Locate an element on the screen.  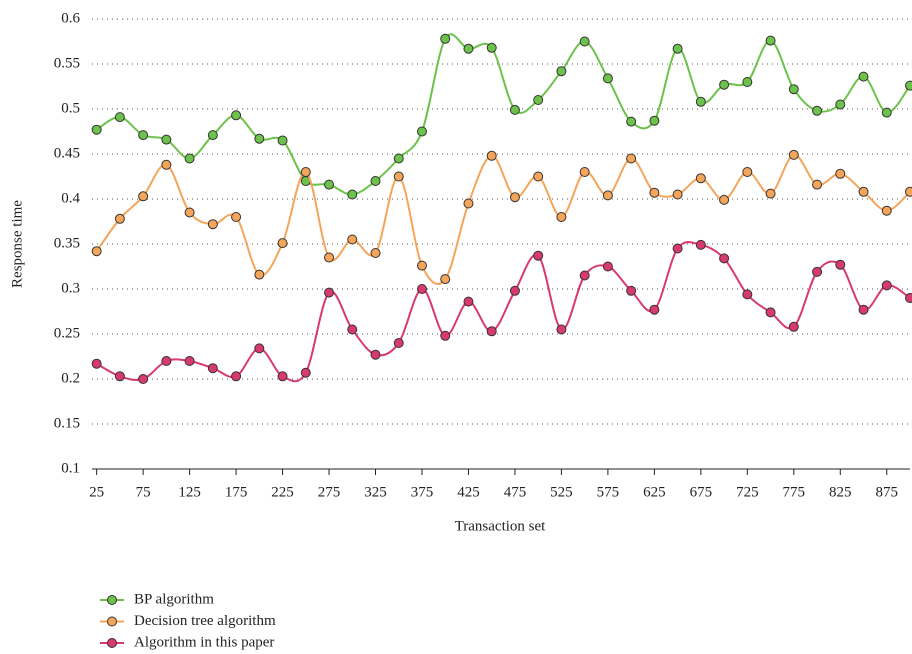
x-tick-label: 875 is located at coordinates (887, 492).